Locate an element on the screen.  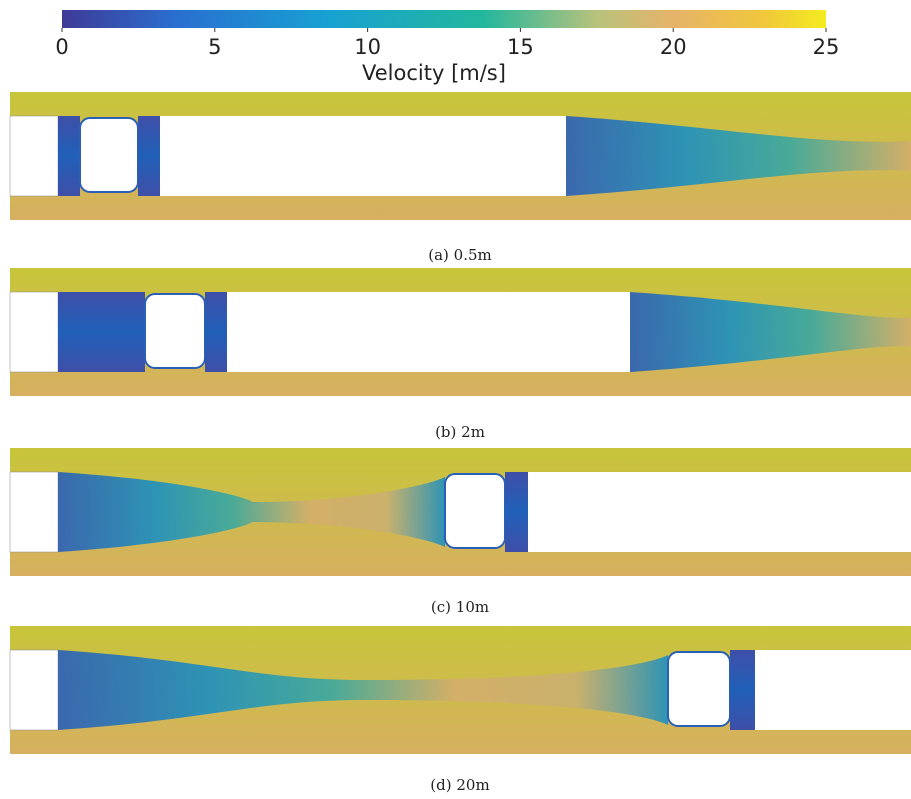
panel-caption: (d) 20m is located at coordinates (459, 785).